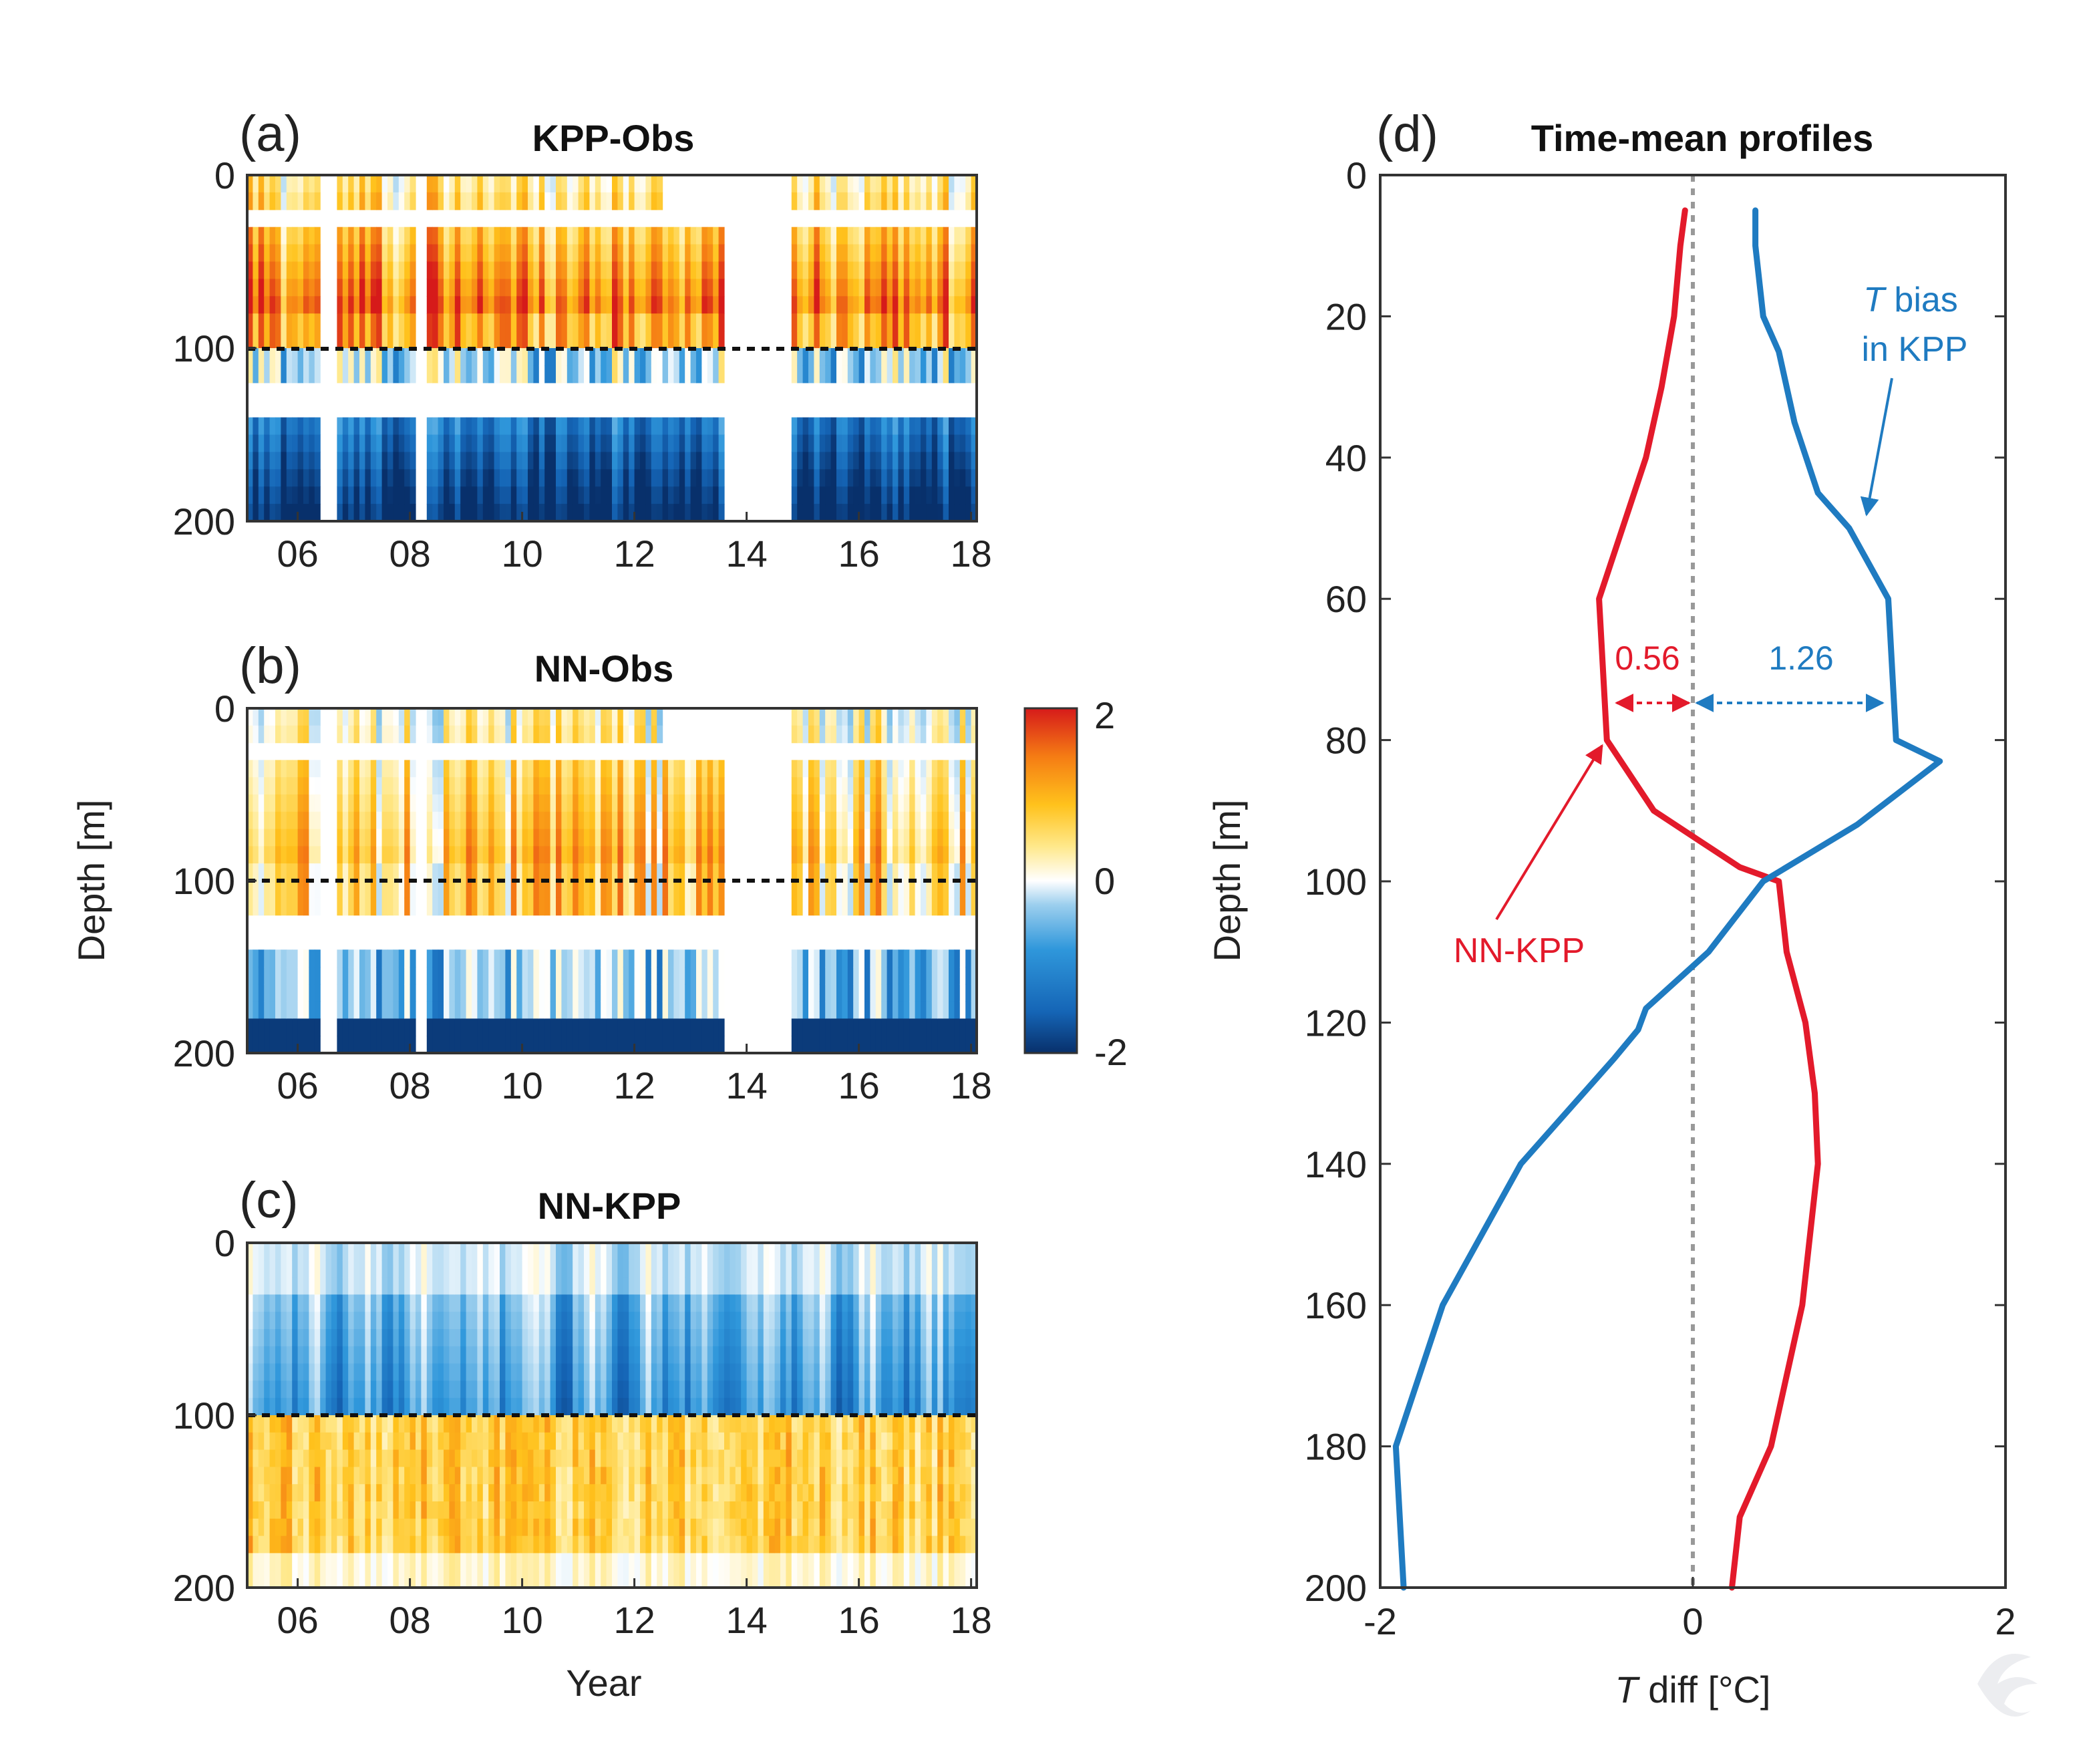  I want to click on panel-a-label: (a), so click(270, 134).